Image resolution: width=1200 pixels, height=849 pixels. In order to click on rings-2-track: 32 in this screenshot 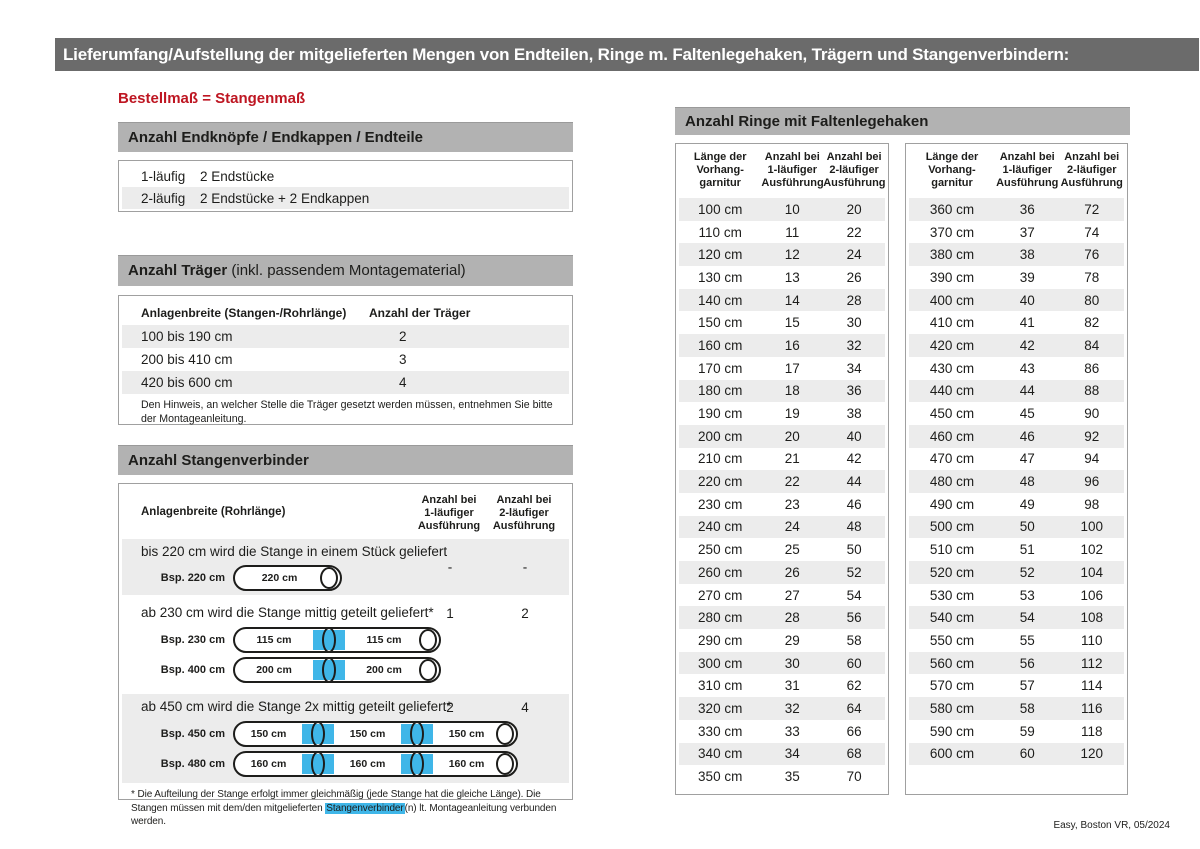, I will do `click(854, 345)`.